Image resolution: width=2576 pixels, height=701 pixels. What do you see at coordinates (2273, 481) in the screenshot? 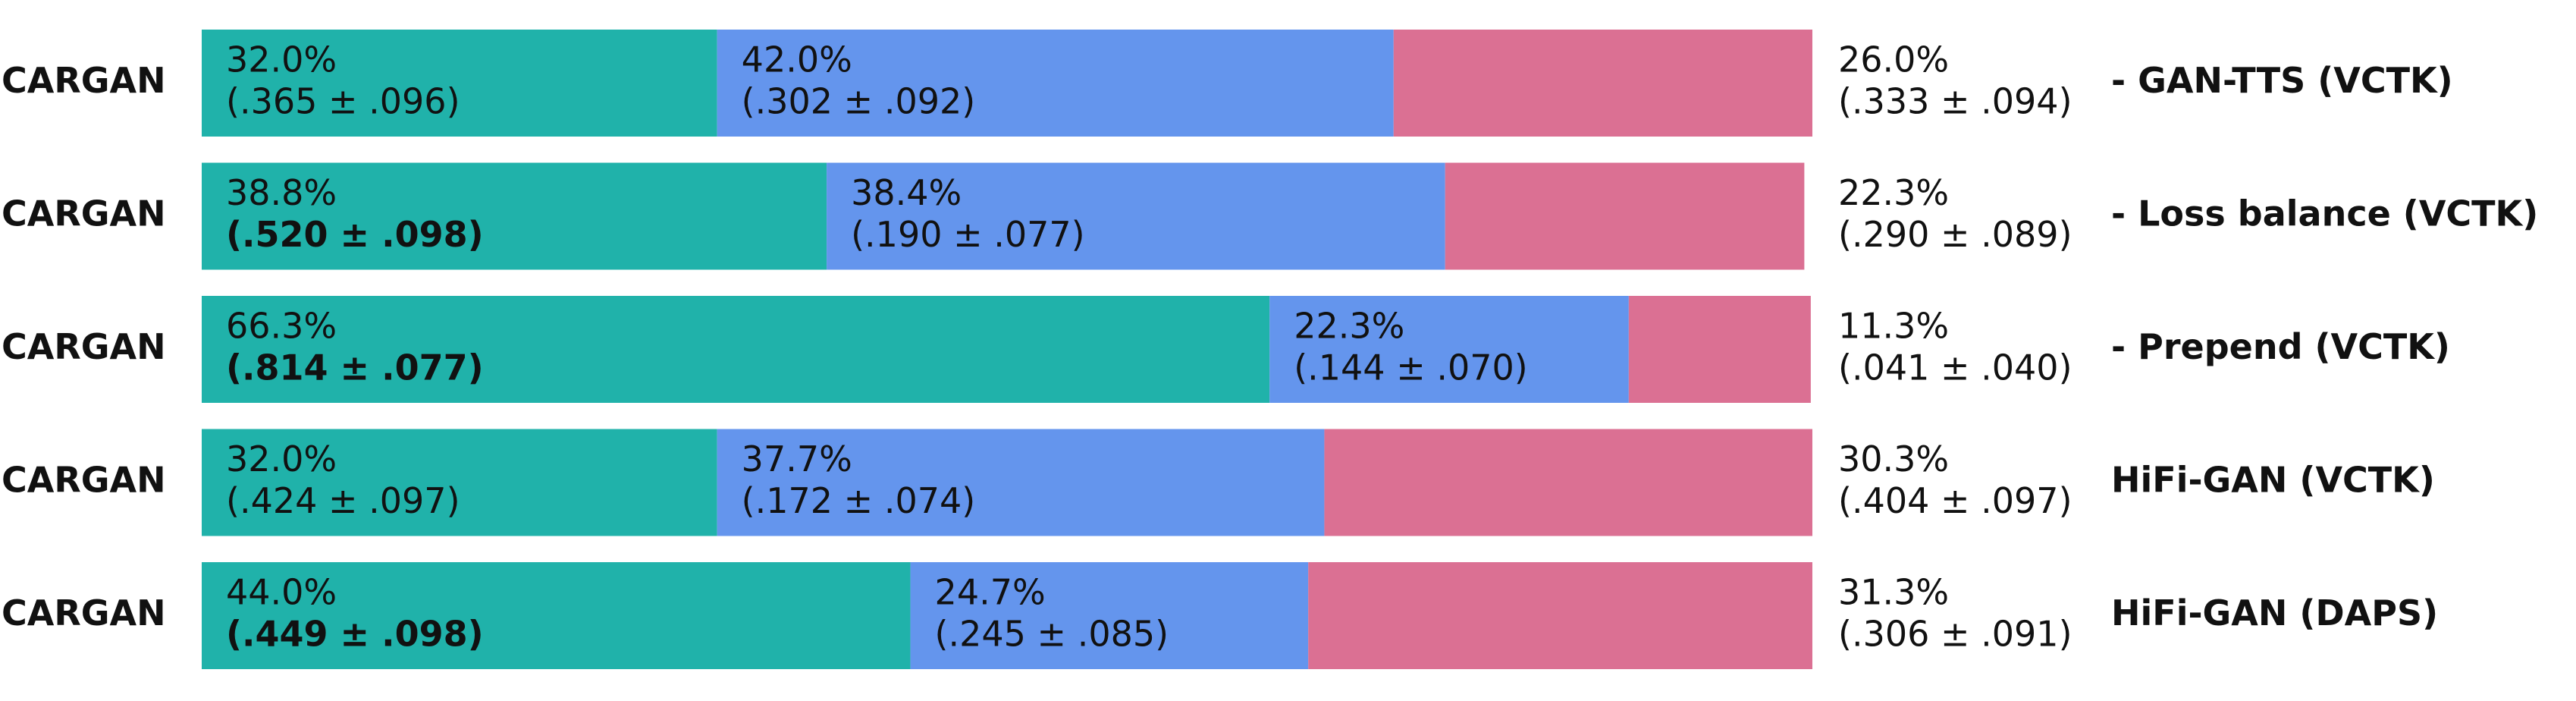
I see `right-label: HiFi-GAN (VCTK)` at bounding box center [2273, 481].